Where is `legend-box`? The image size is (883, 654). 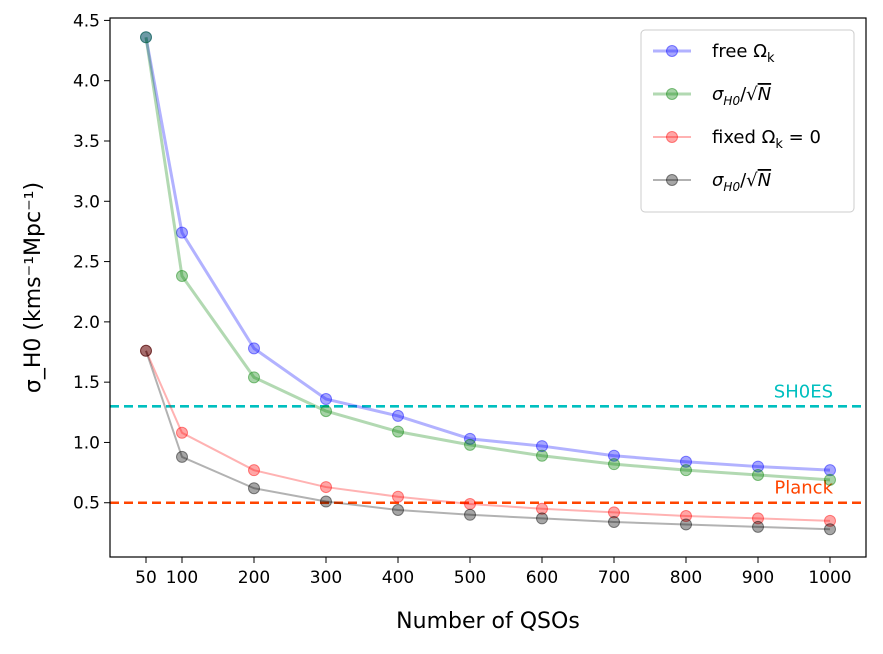
legend-box is located at coordinates (747, 121).